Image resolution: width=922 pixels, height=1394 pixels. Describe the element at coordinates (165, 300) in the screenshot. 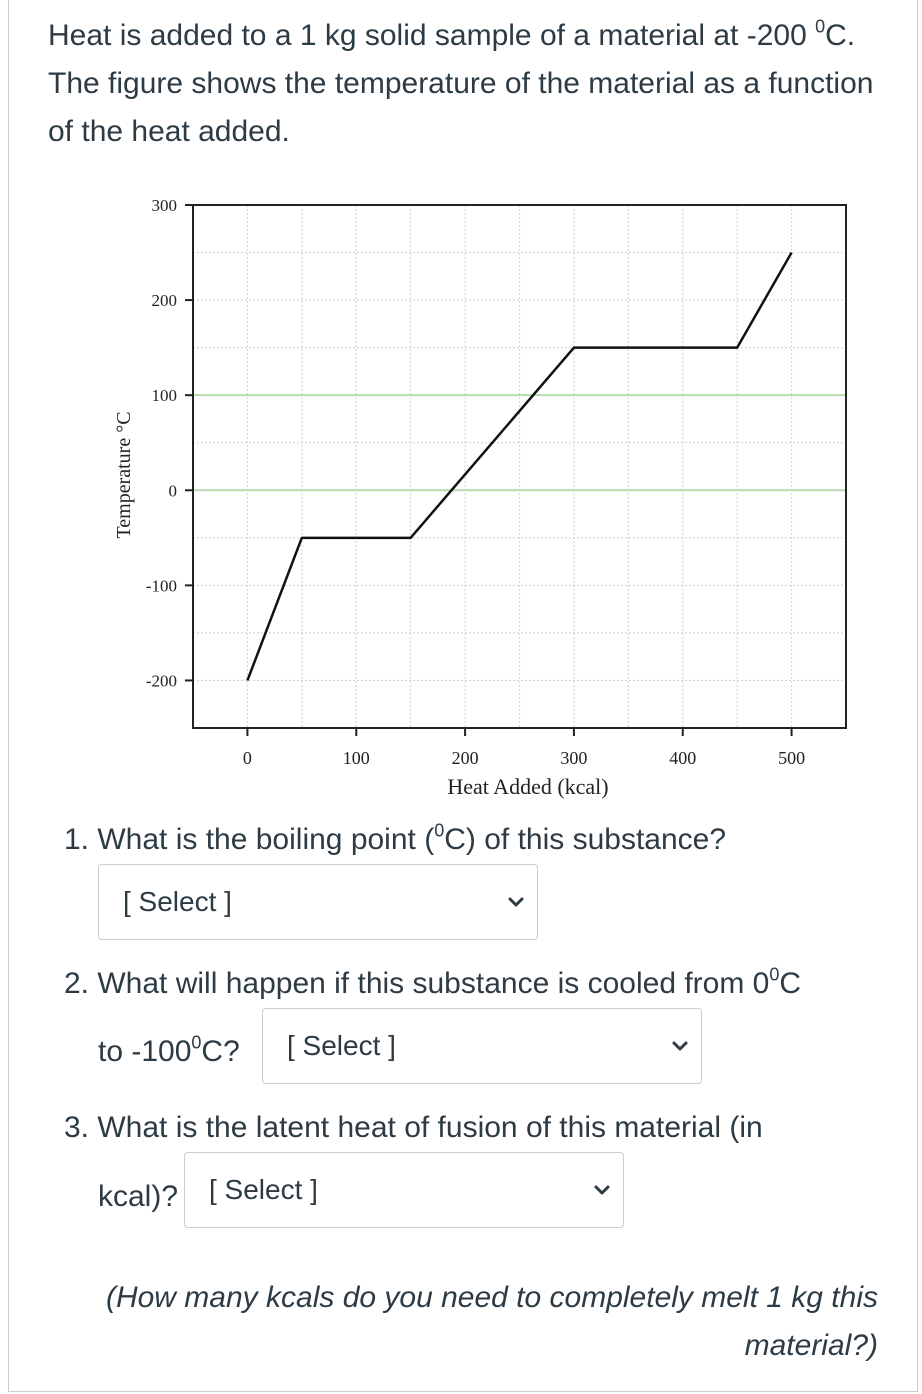

I see `y-tick-label: 200` at that location.